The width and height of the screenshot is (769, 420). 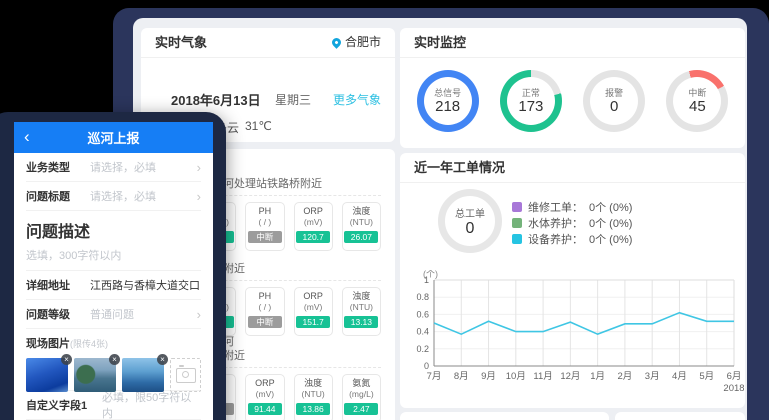 What do you see at coordinates (356, 100) in the screenshot?
I see `more-weather-link: 更多气象` at bounding box center [356, 100].